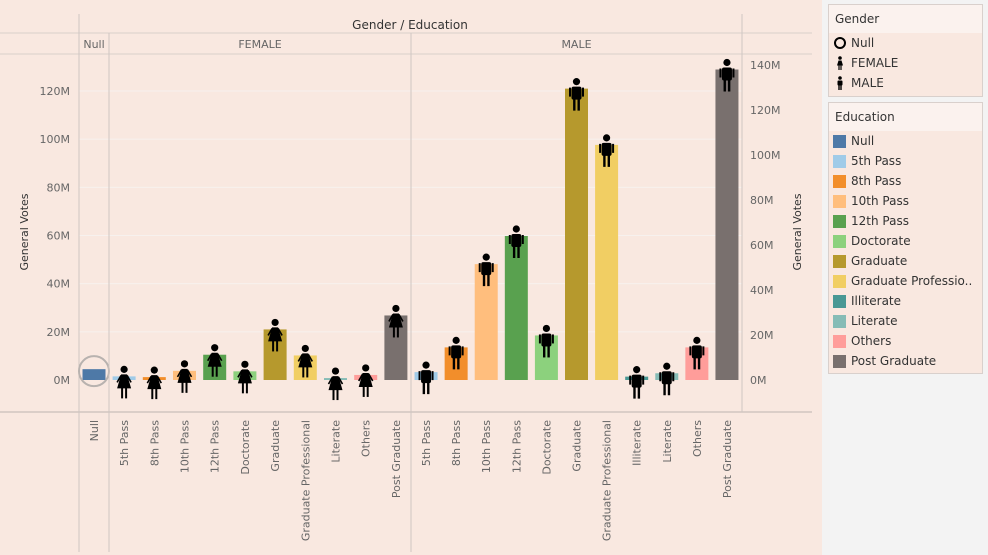  I want to click on legend-label: Doctorate, so click(881, 241).